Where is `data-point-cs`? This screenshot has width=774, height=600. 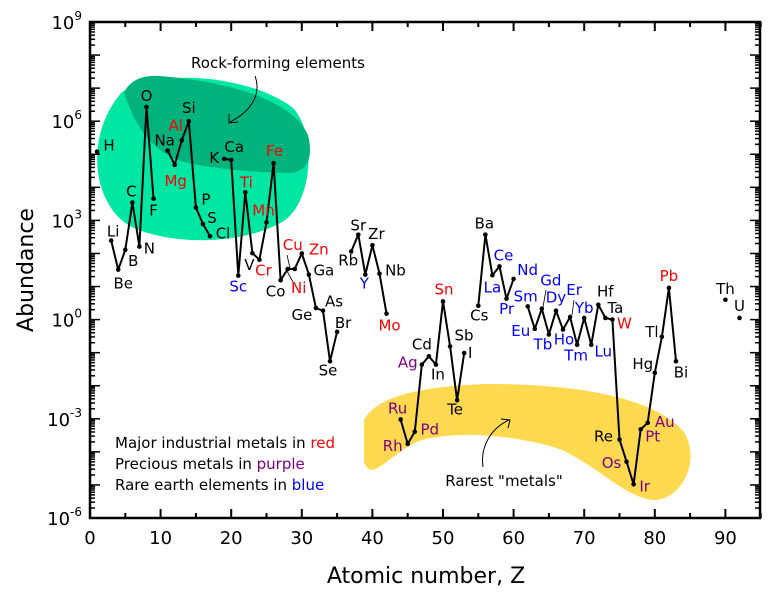
data-point-cs is located at coordinates (478, 306).